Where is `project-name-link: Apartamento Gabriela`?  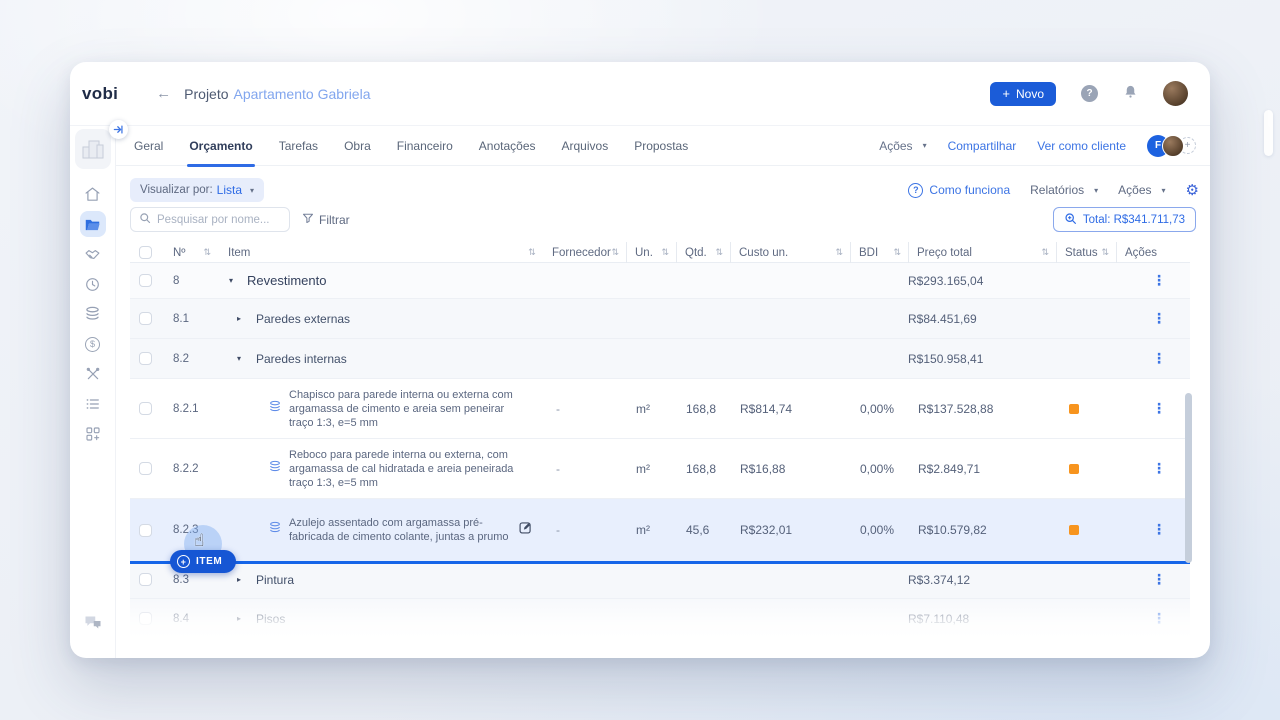 project-name-link: Apartamento Gabriela is located at coordinates (302, 93).